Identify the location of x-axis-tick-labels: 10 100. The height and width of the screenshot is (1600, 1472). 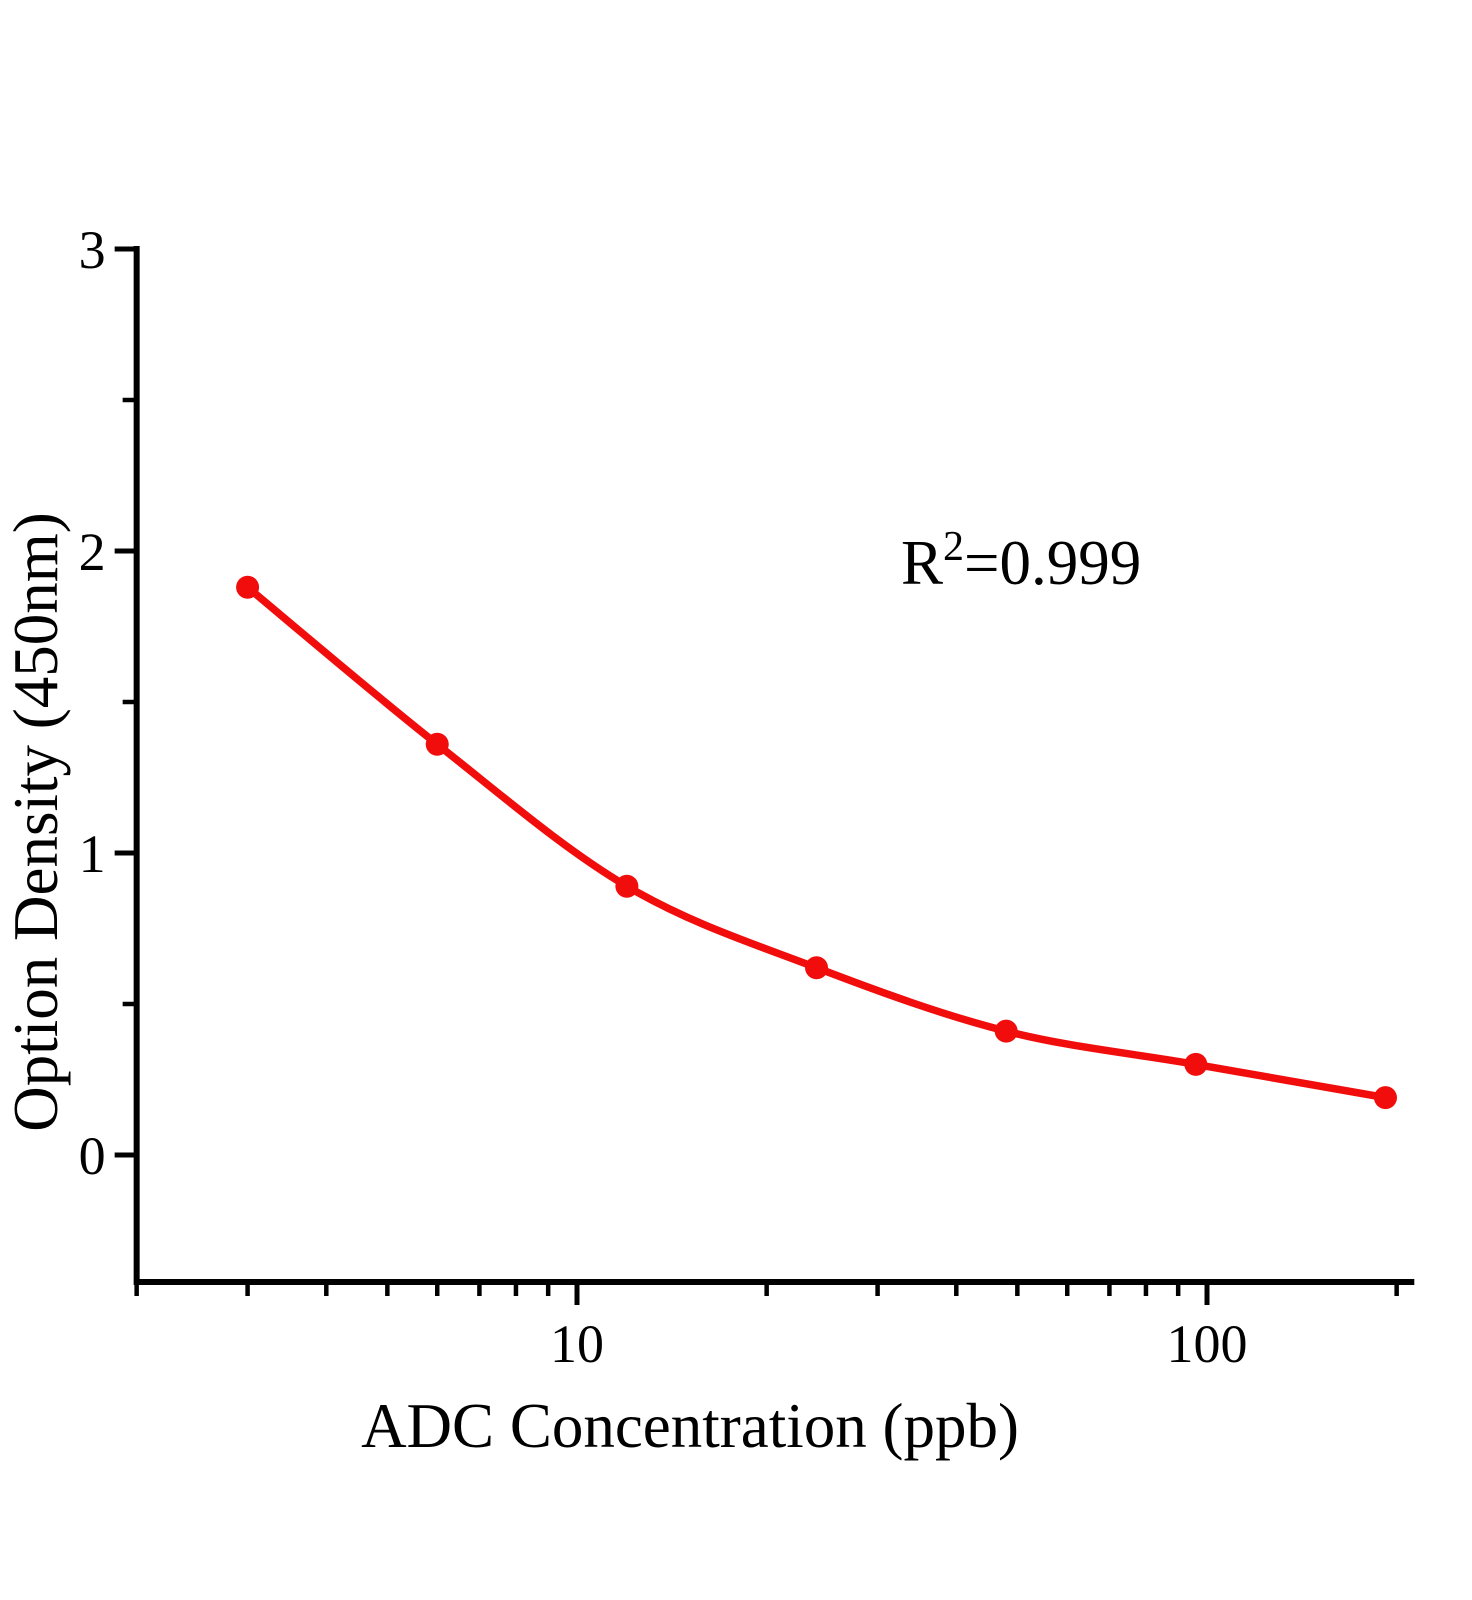
(899, 1344).